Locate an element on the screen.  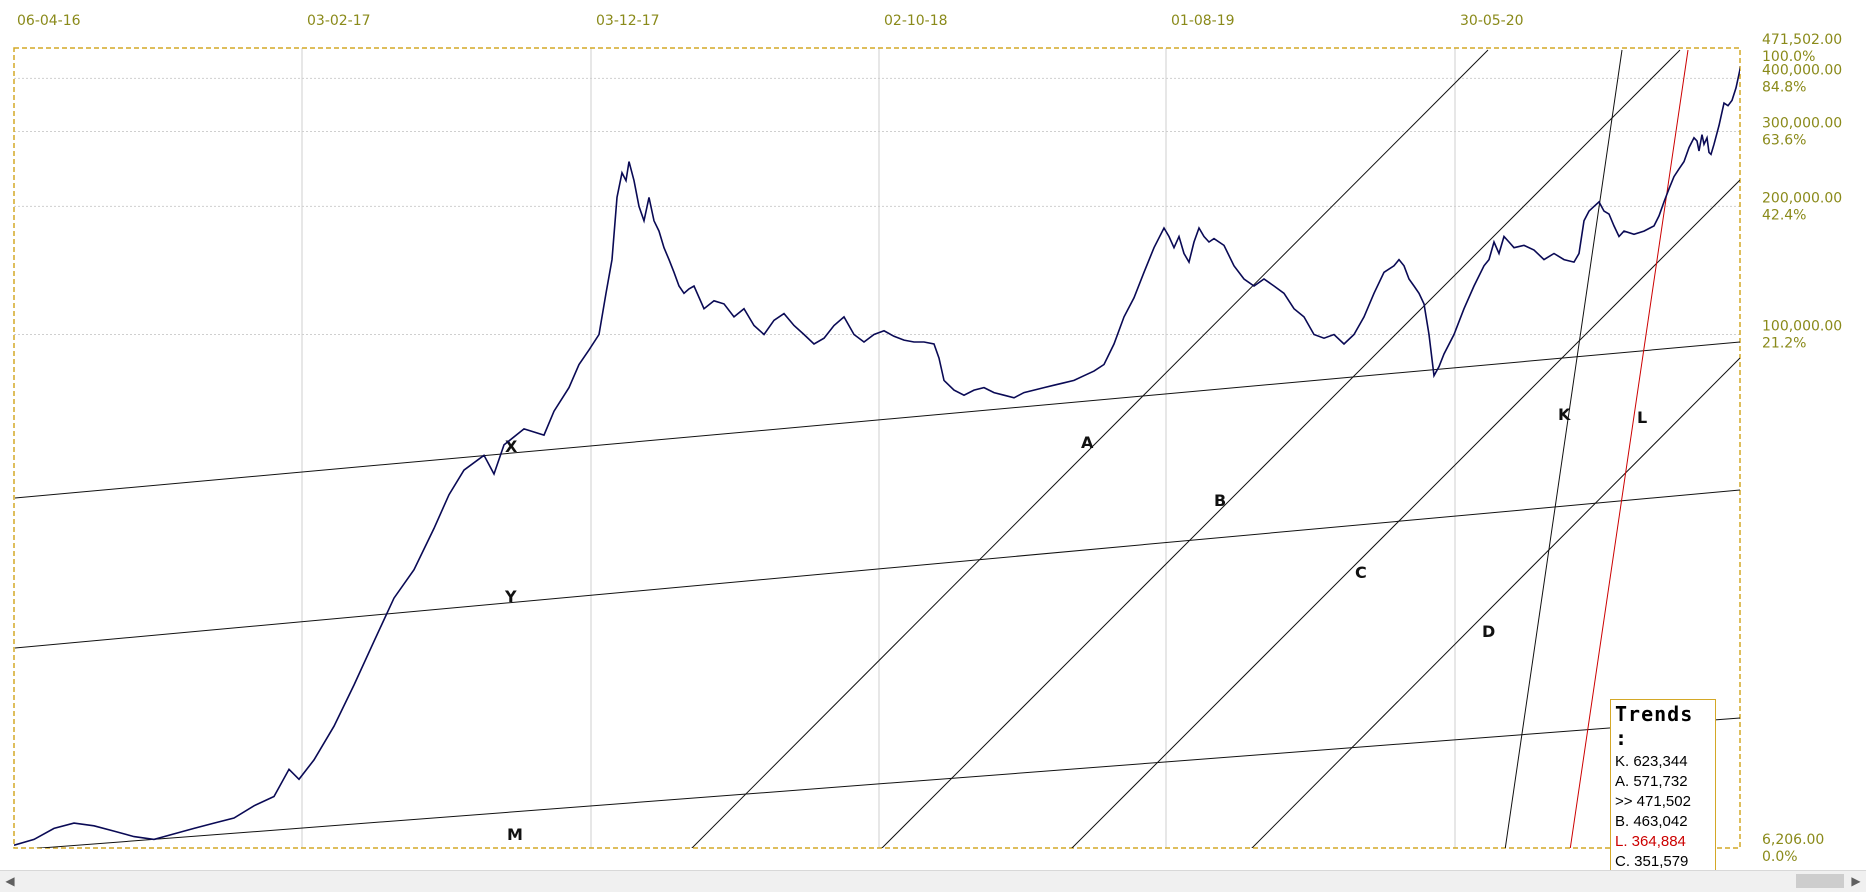
x-tick-label: 02-10-18 is located at coordinates (916, 21).